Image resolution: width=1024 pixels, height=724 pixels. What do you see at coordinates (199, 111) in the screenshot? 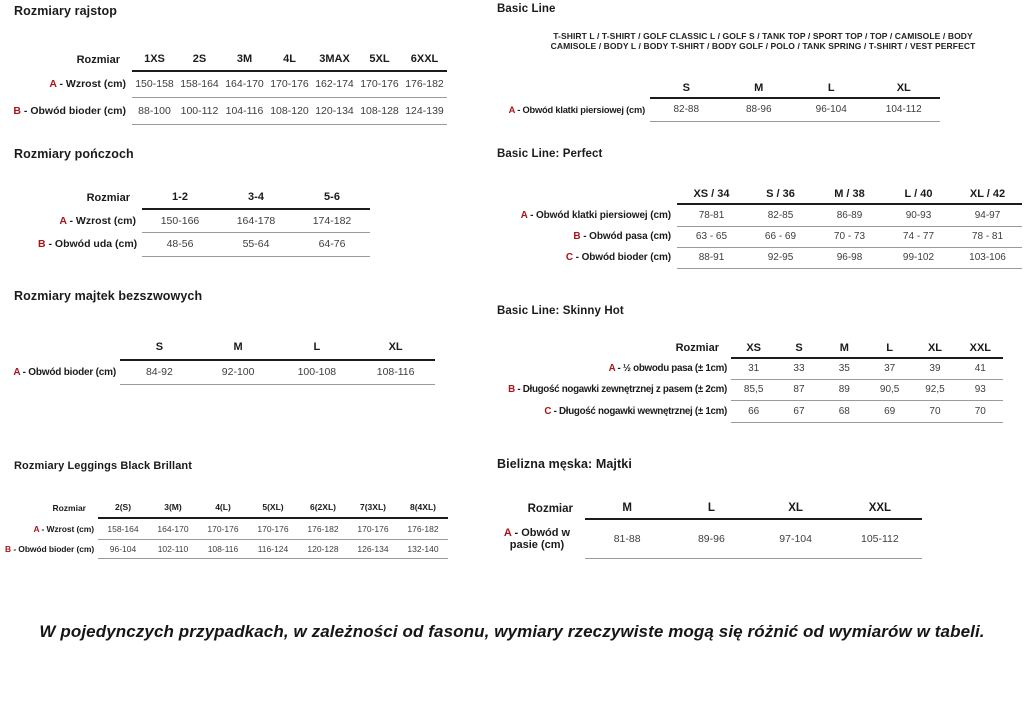
I see `size-value: 100-112` at bounding box center [199, 111].